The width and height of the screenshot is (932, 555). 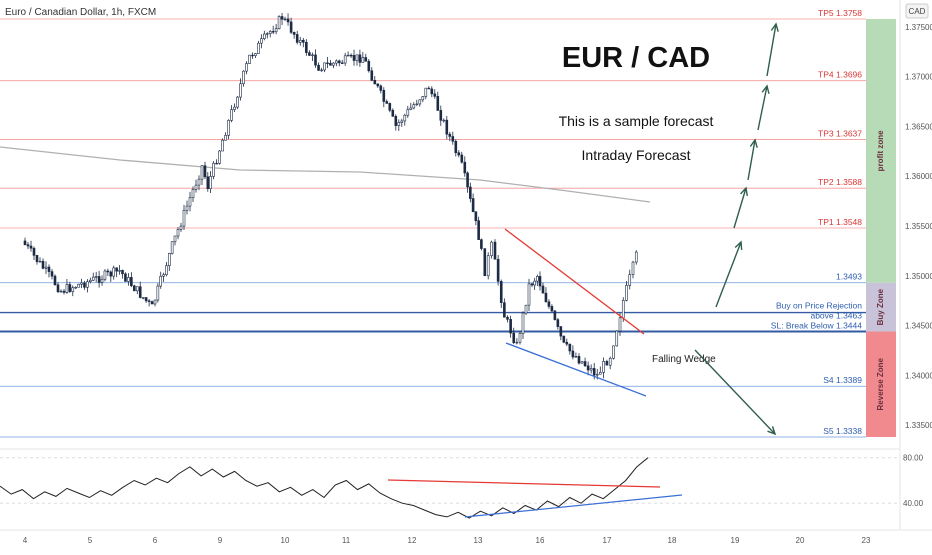 I want to click on wedge-lower-trendline, so click(x=576, y=369).